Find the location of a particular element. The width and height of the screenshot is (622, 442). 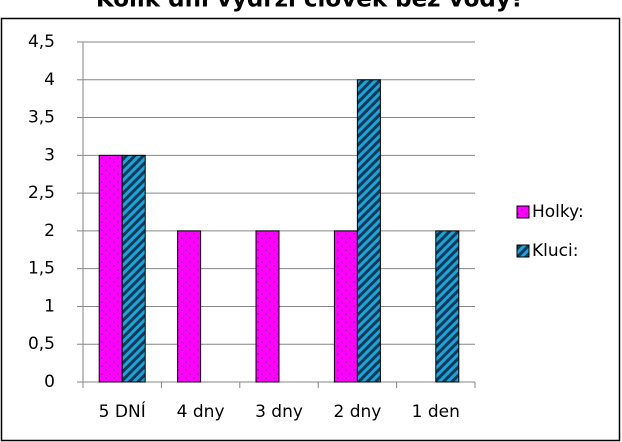

x-tick-label: 4 dny is located at coordinates (201, 412).